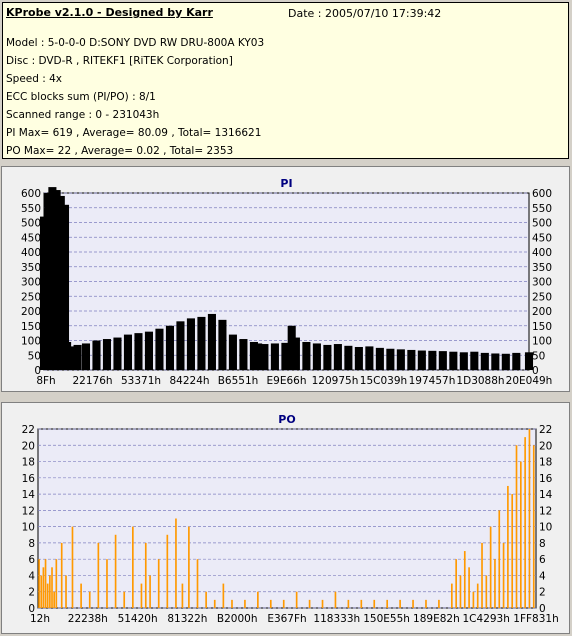  I want to click on app-title: KProbe v2.1.0 - Designed by Karr, so click(109, 12).